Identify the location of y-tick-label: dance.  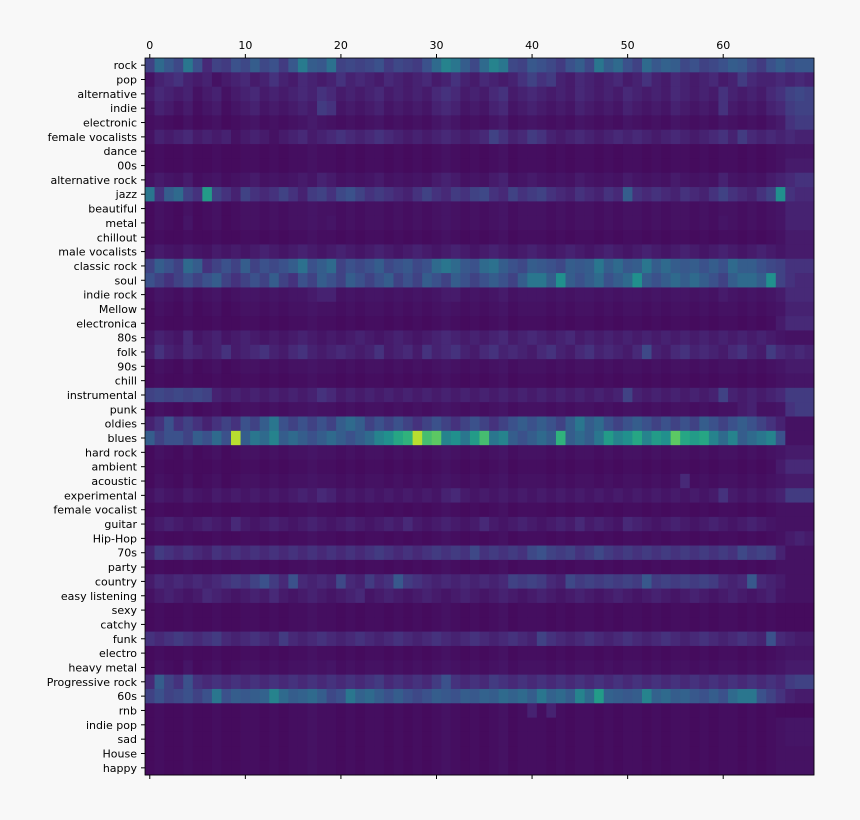
(120, 151).